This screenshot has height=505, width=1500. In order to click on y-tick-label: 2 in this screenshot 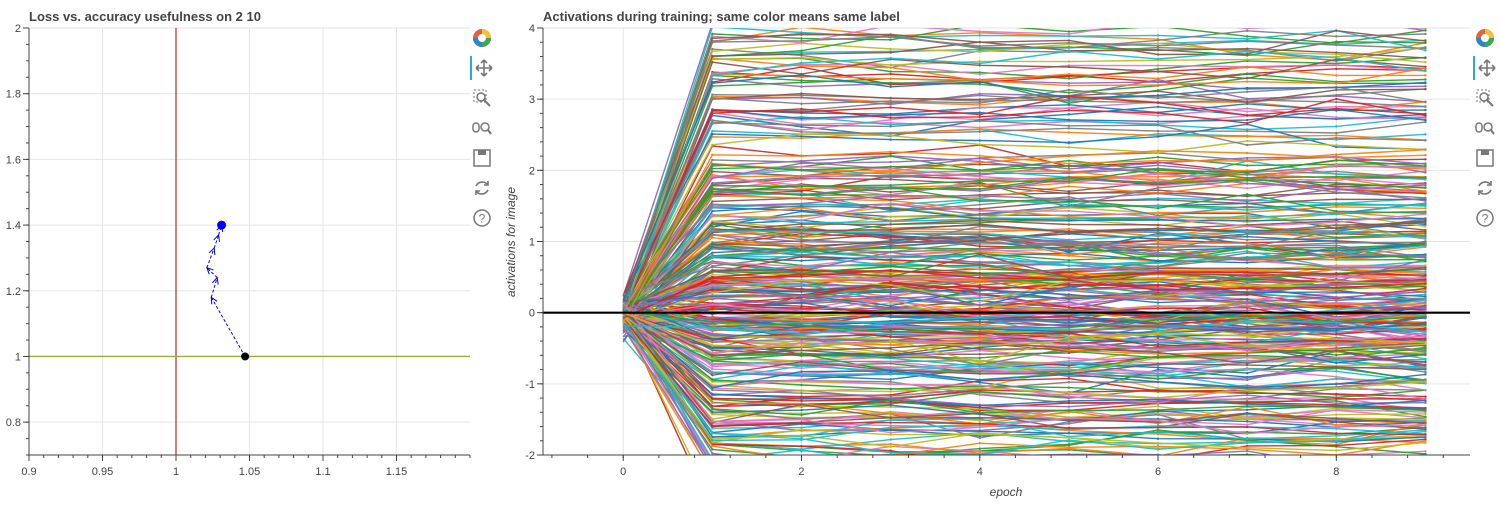, I will do `click(18, 29)`.